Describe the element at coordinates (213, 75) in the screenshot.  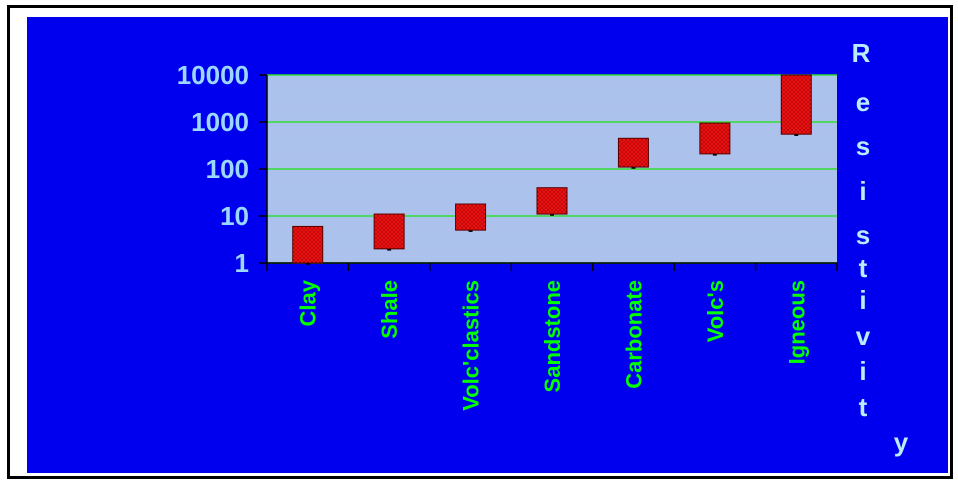
I see `y-tick-label: 10000` at that location.